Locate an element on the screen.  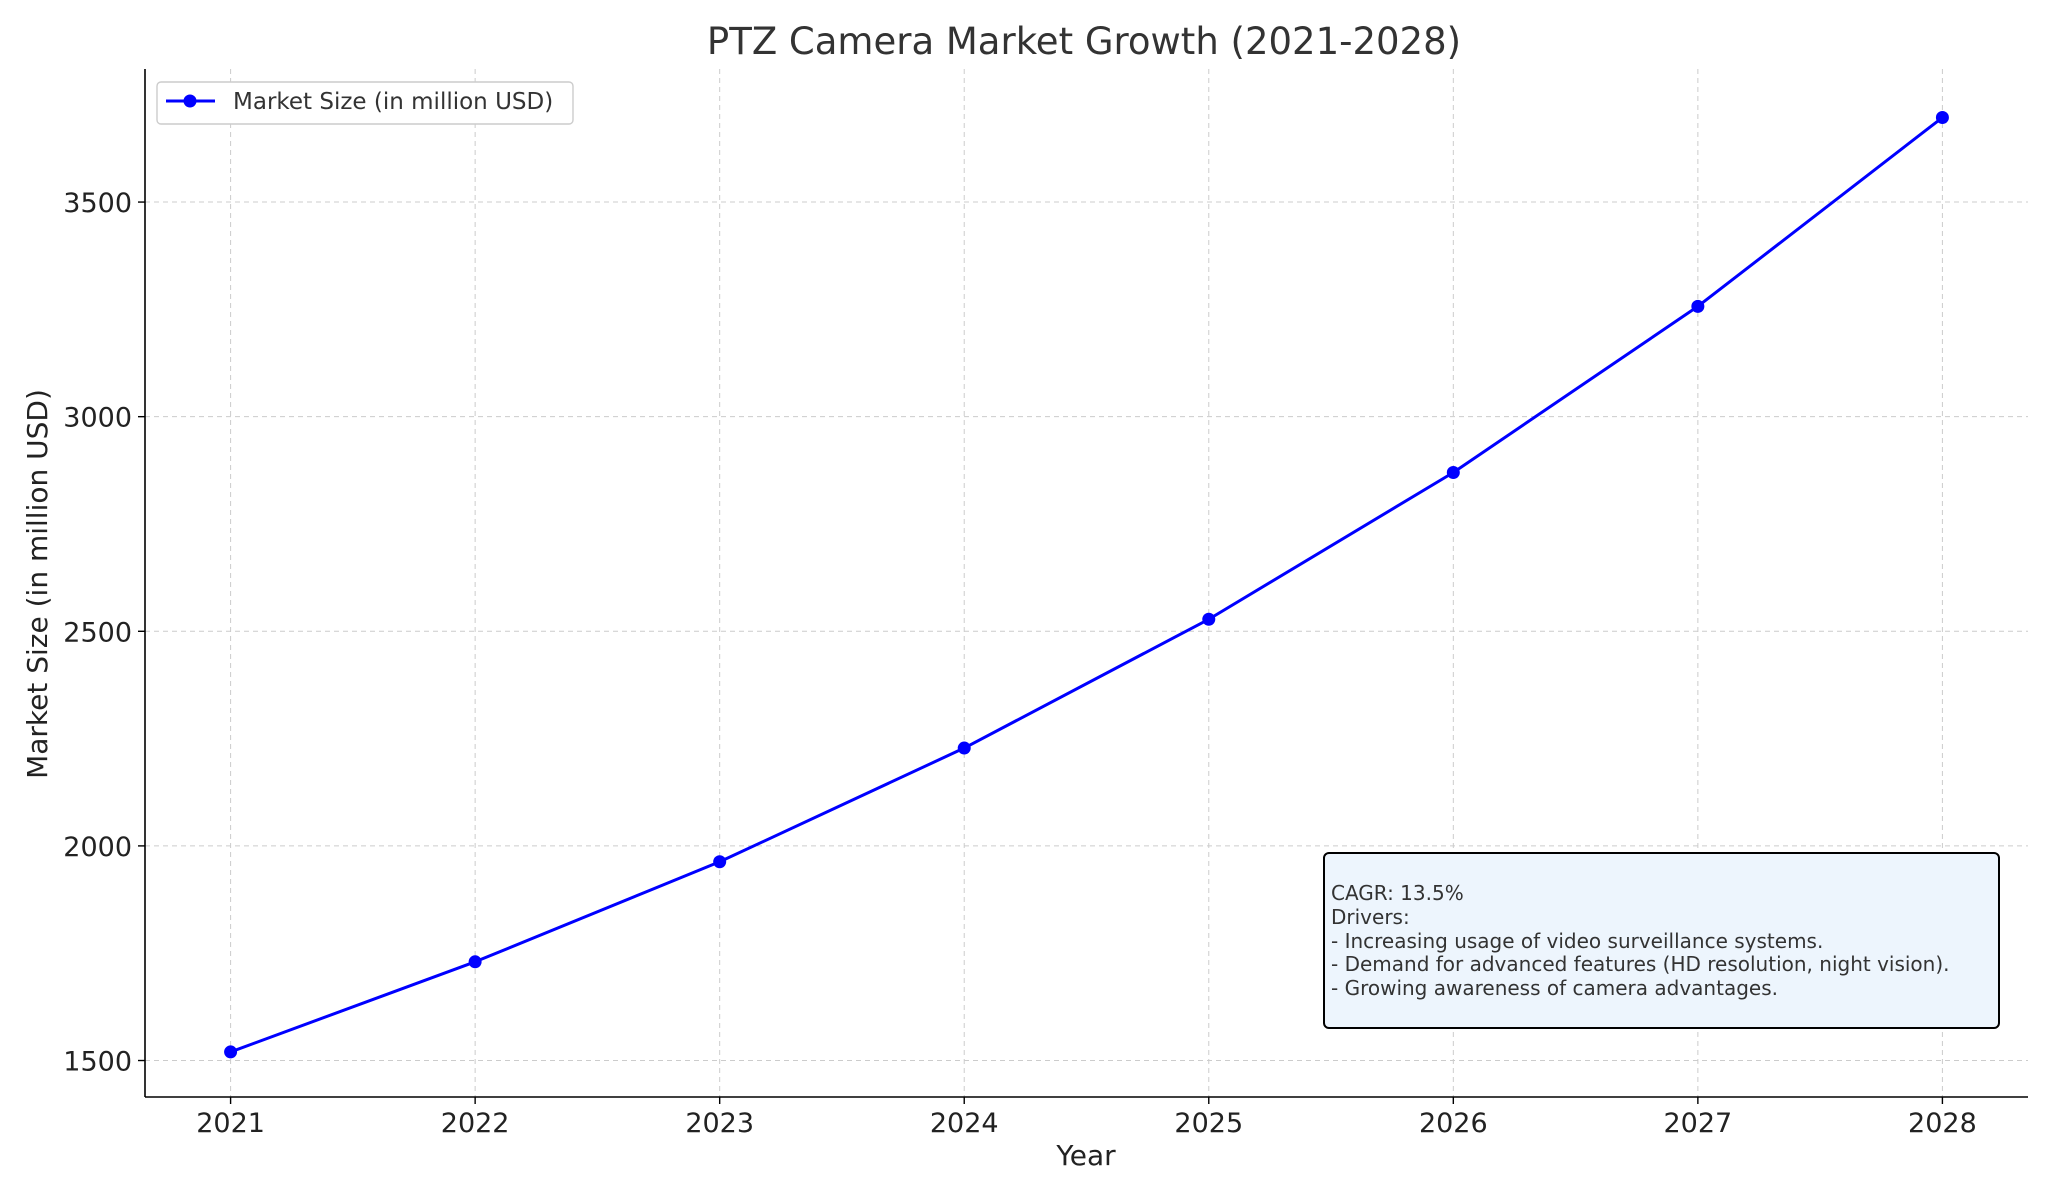
x-tick-label: 2021 is located at coordinates (230, 1123).